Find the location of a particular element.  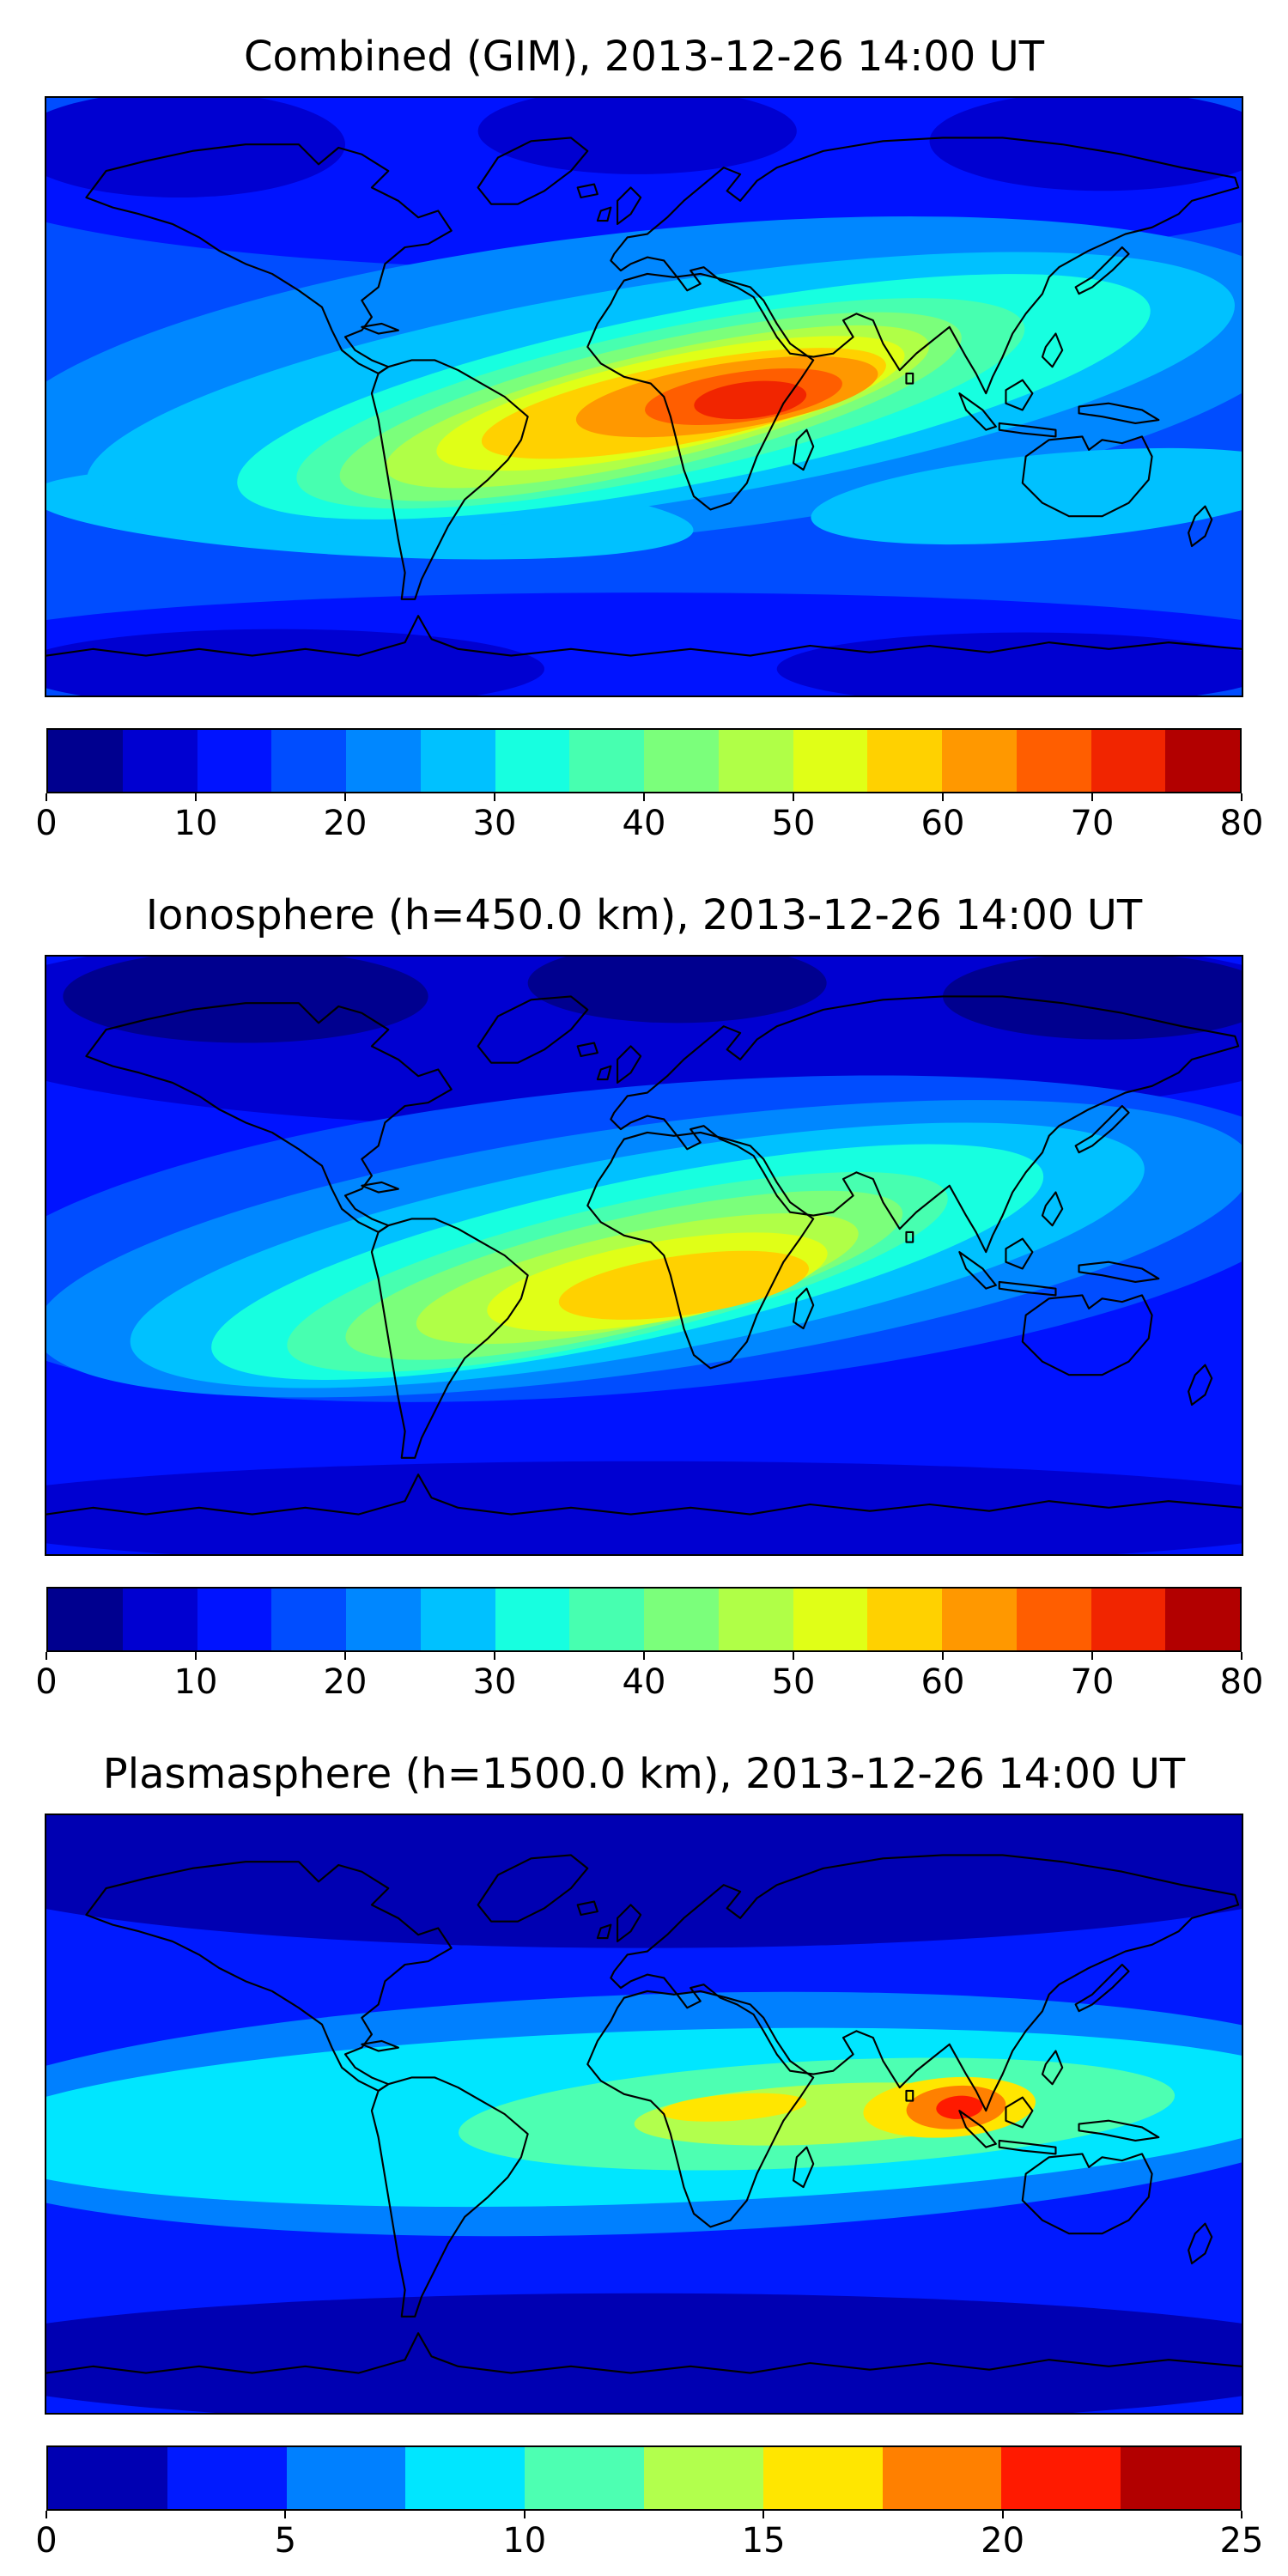

colorbar: 0 5 10 15 20 25 is located at coordinates (649, 2504).